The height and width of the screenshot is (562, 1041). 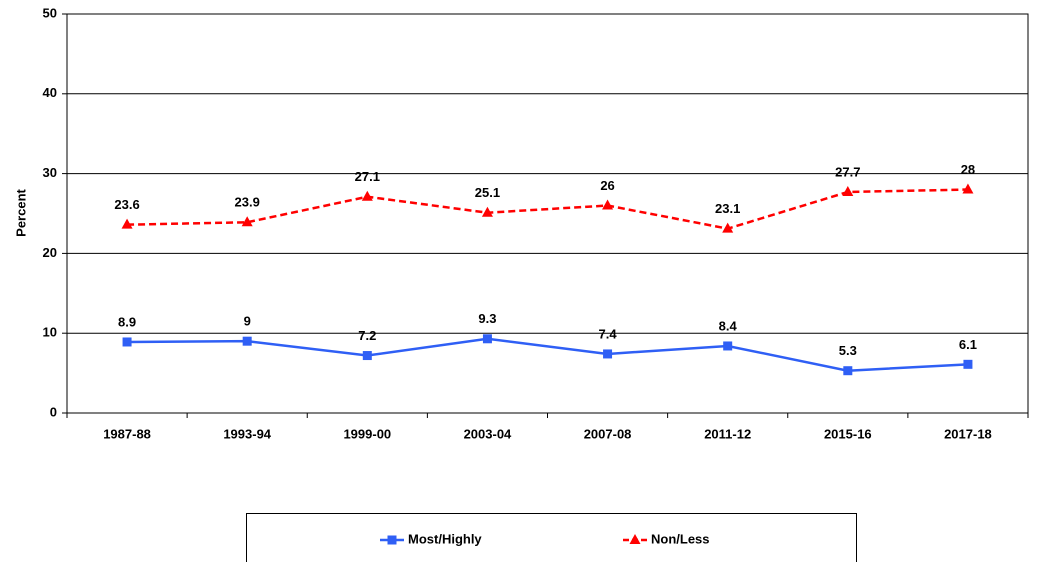 I want to click on data-label: 28, so click(x=968, y=169).